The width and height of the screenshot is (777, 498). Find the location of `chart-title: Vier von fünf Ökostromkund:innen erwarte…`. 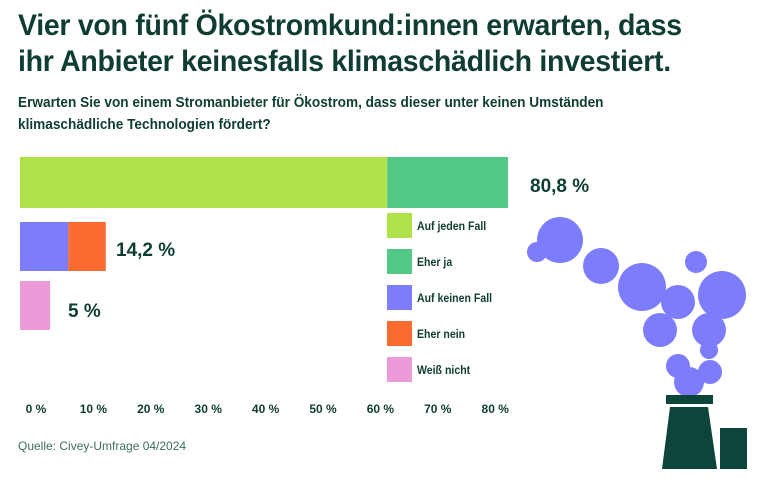

chart-title: Vier von fünf Ökostromkund:innen erwarte… is located at coordinates (350, 44).